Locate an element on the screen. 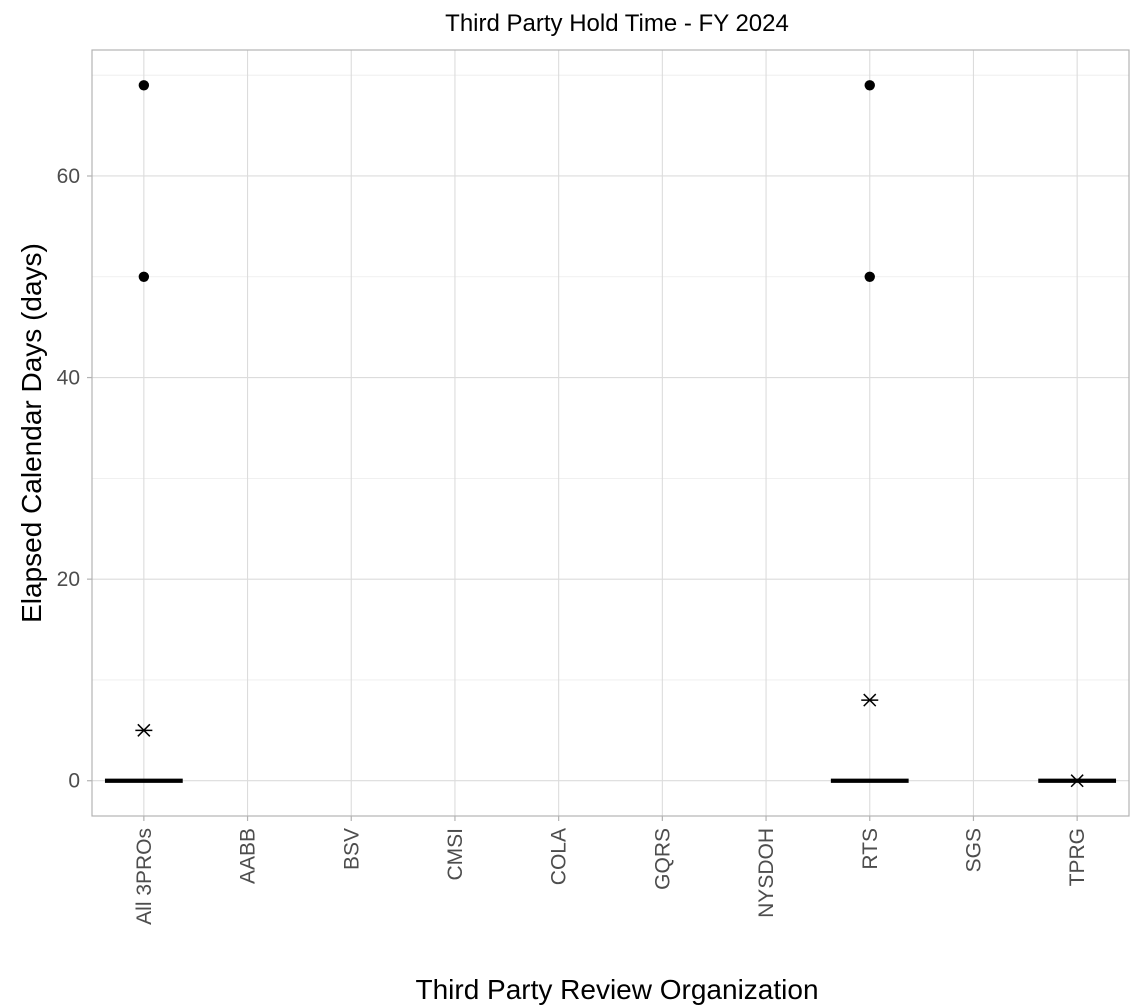  x-tick-label: BSV is located at coordinates (351, 849).